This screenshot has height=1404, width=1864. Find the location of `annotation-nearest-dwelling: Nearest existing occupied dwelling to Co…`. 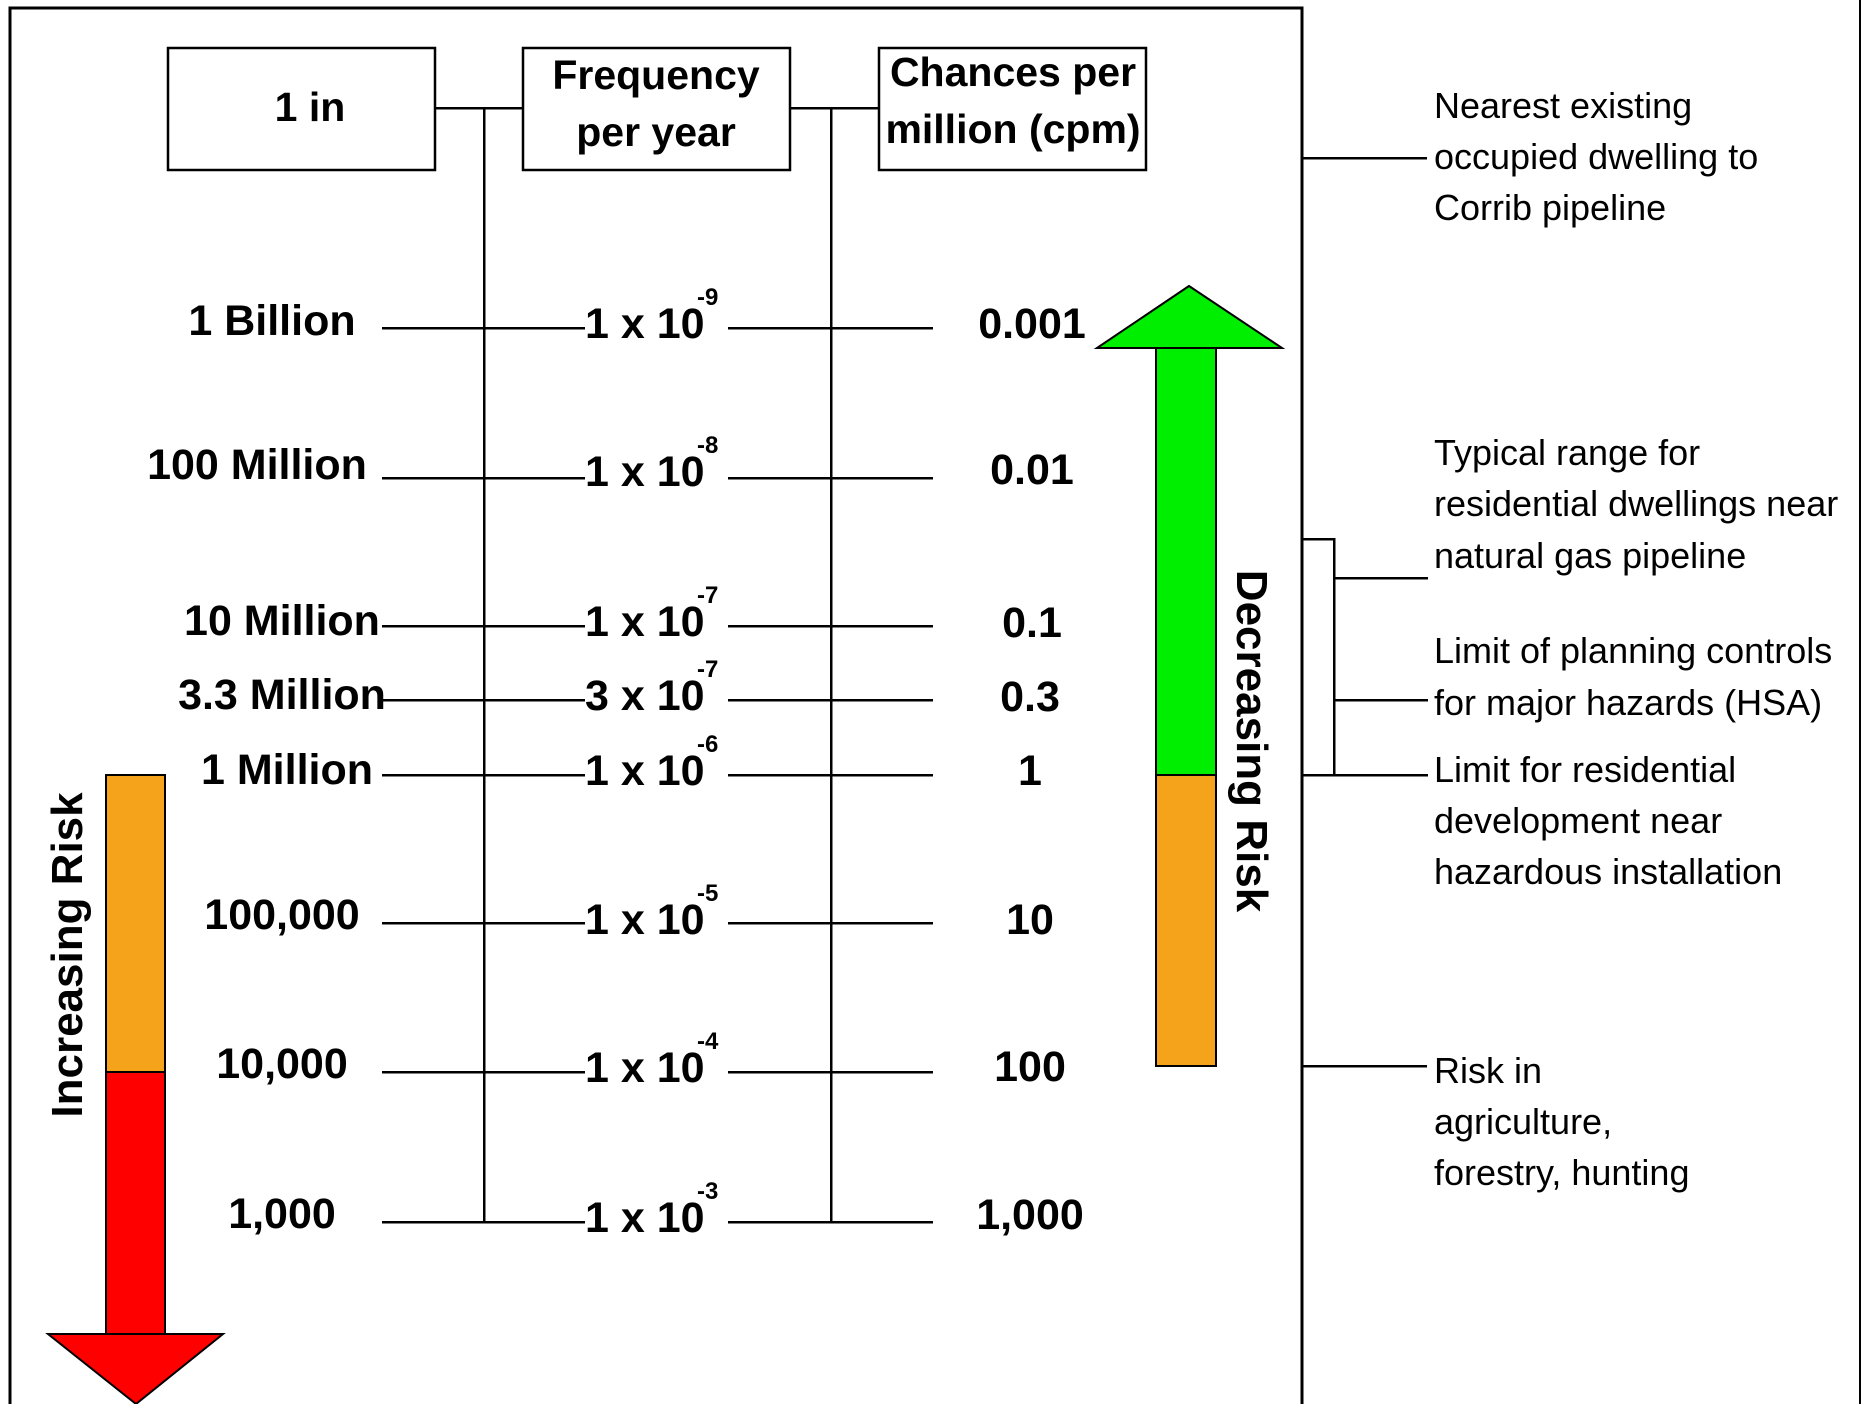

annotation-nearest-dwelling: Nearest existing occupied dwelling to Co… is located at coordinates (1596, 156).